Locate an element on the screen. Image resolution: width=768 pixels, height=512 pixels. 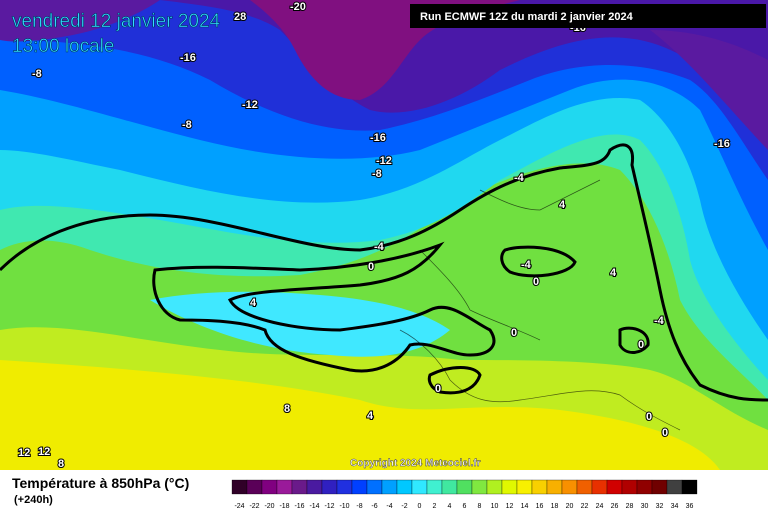
colorbar-label: 20 is located at coordinates (570, 506).